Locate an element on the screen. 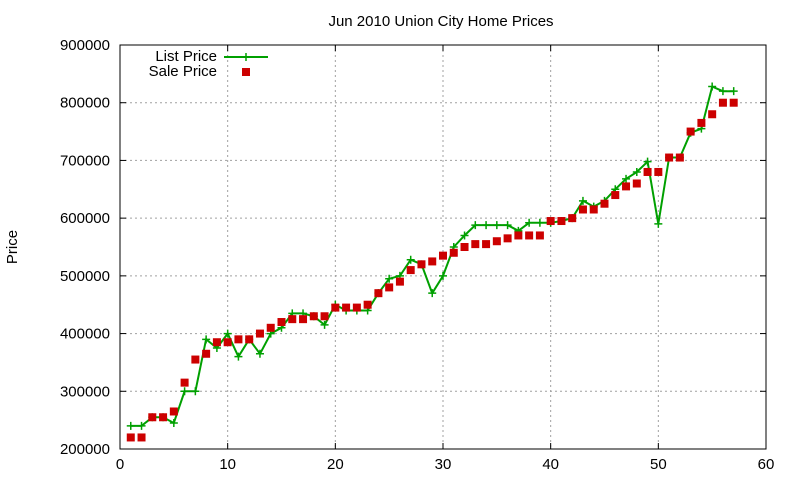  x-tick-label: 50 is located at coordinates (658, 464).